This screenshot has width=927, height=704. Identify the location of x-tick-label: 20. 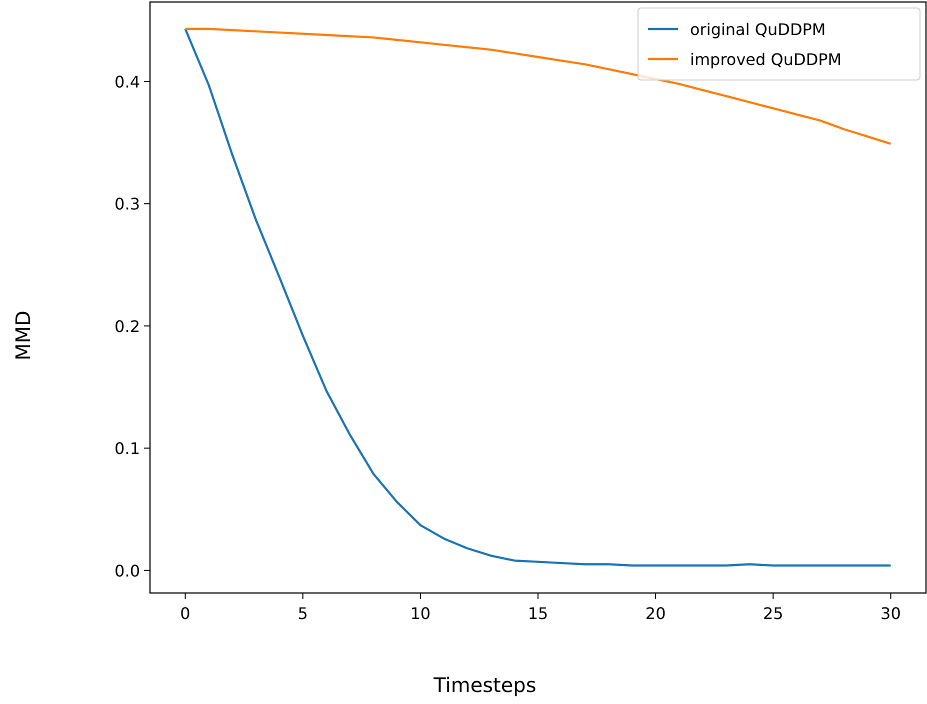
(655, 613).